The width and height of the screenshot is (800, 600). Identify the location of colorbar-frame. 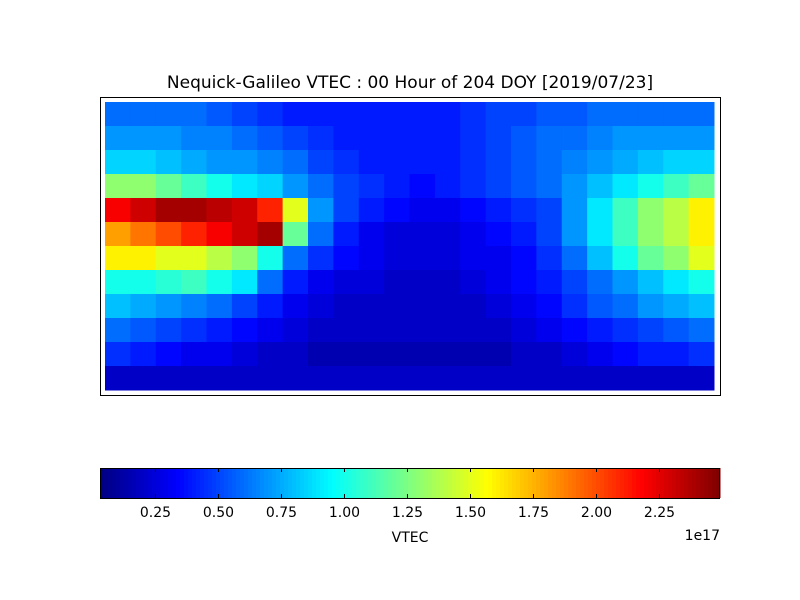
(410, 483).